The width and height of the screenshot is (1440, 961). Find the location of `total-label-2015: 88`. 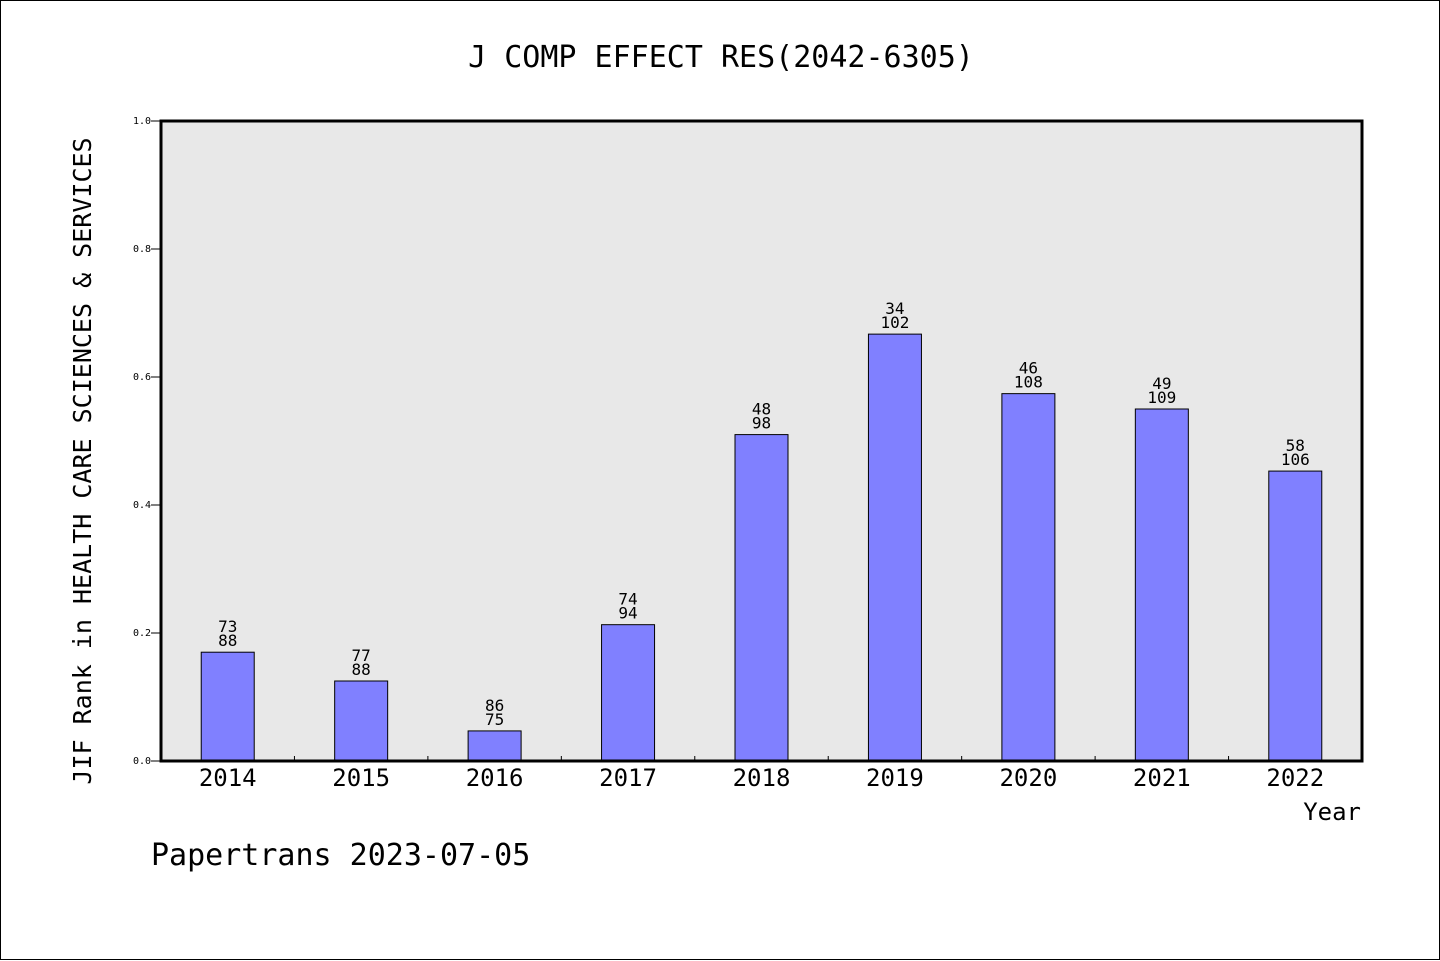

total-label-2015: 88 is located at coordinates (361, 669).